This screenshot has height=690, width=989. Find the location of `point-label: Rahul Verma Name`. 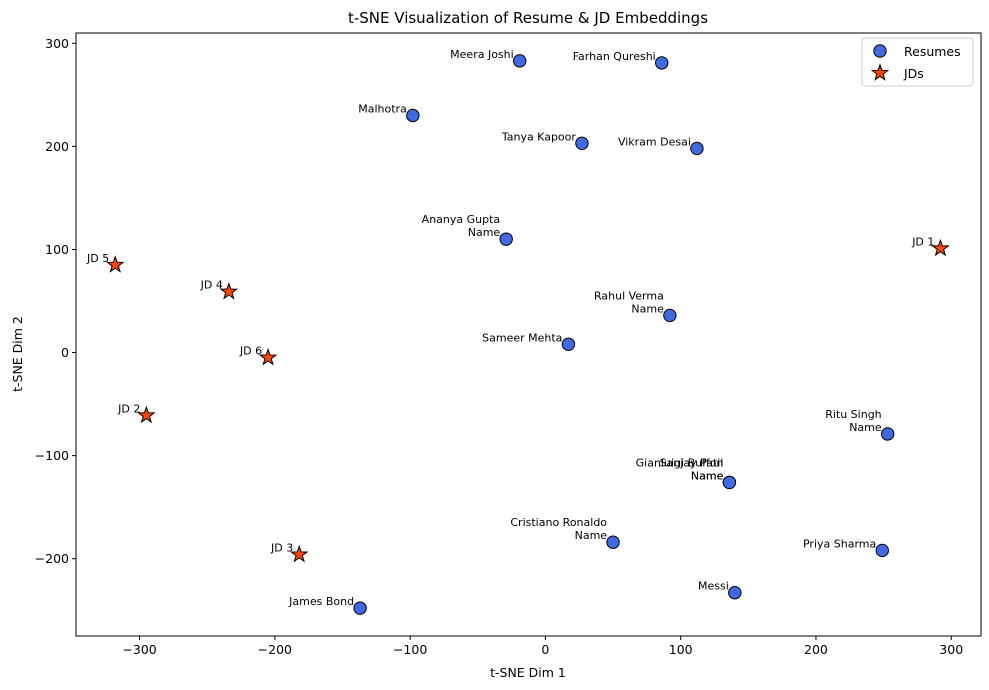

point-label: Rahul Verma Name is located at coordinates (629, 302).